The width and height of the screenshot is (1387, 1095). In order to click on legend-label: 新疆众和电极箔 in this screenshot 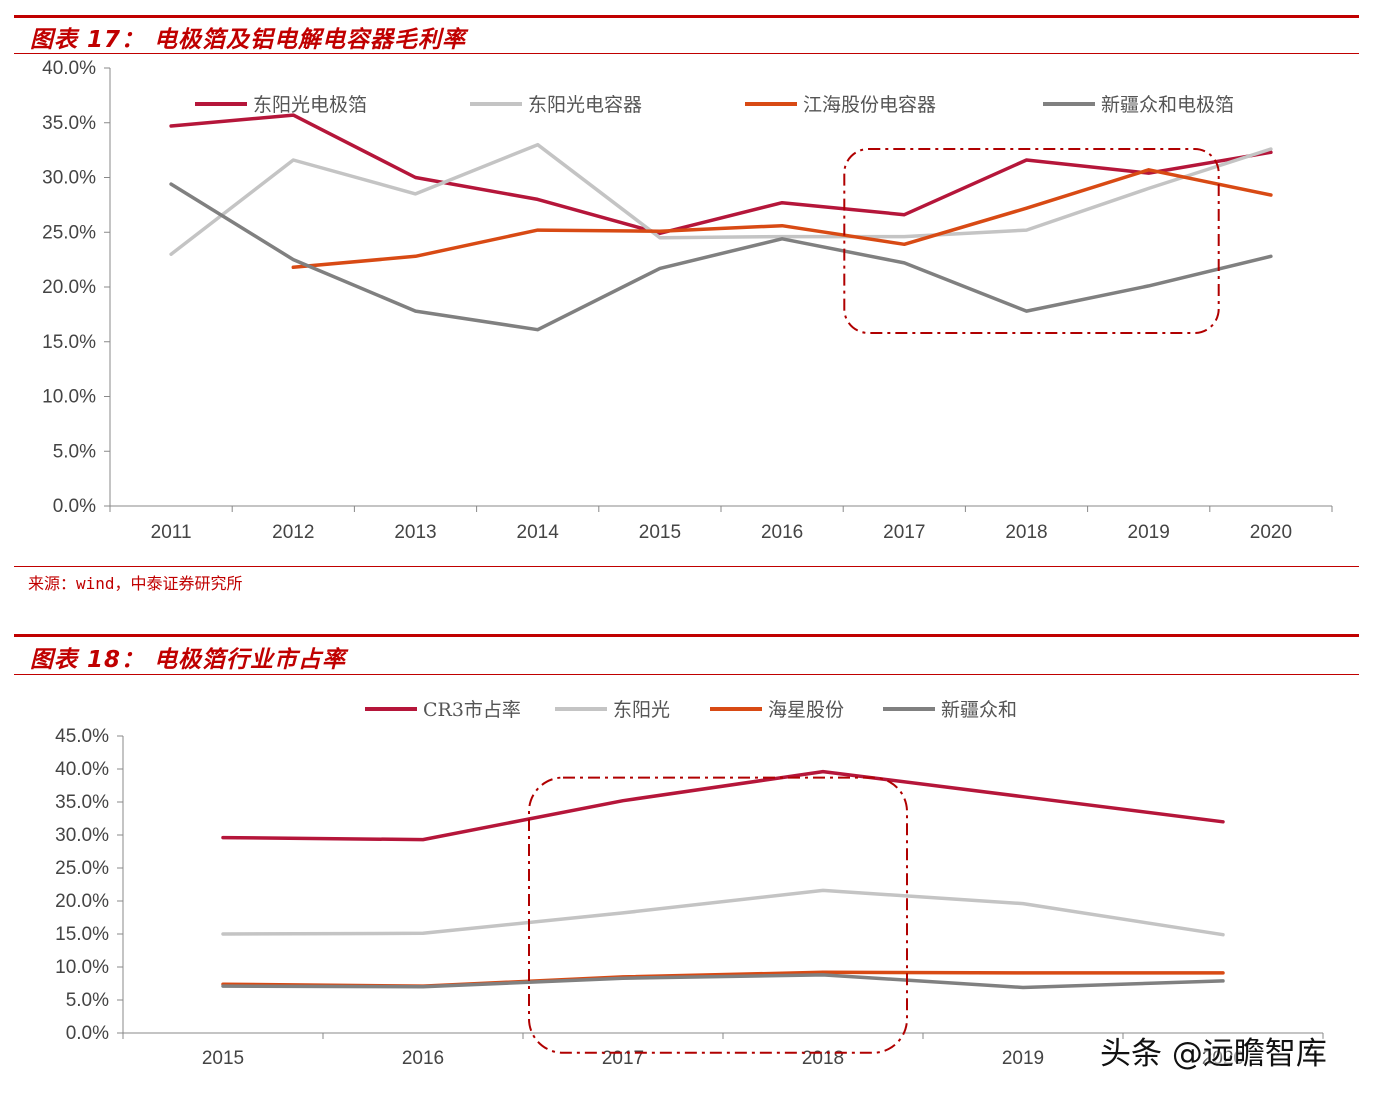, I will do `click(1167, 105)`.